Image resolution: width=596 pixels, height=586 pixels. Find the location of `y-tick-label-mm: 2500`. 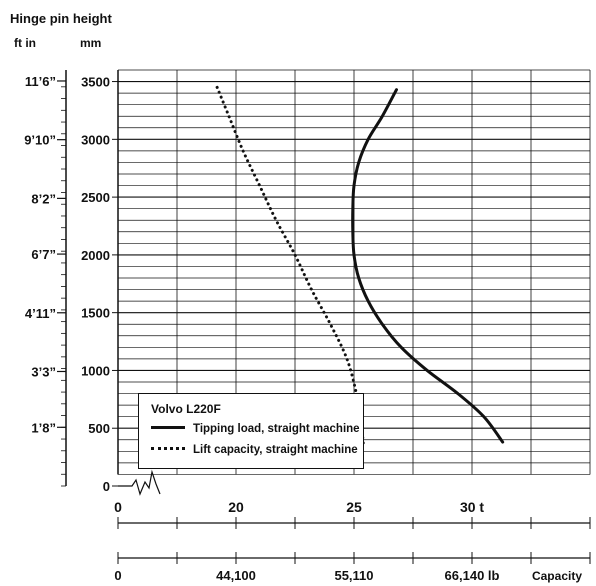

y-tick-label-mm: 2500 is located at coordinates (95, 197).